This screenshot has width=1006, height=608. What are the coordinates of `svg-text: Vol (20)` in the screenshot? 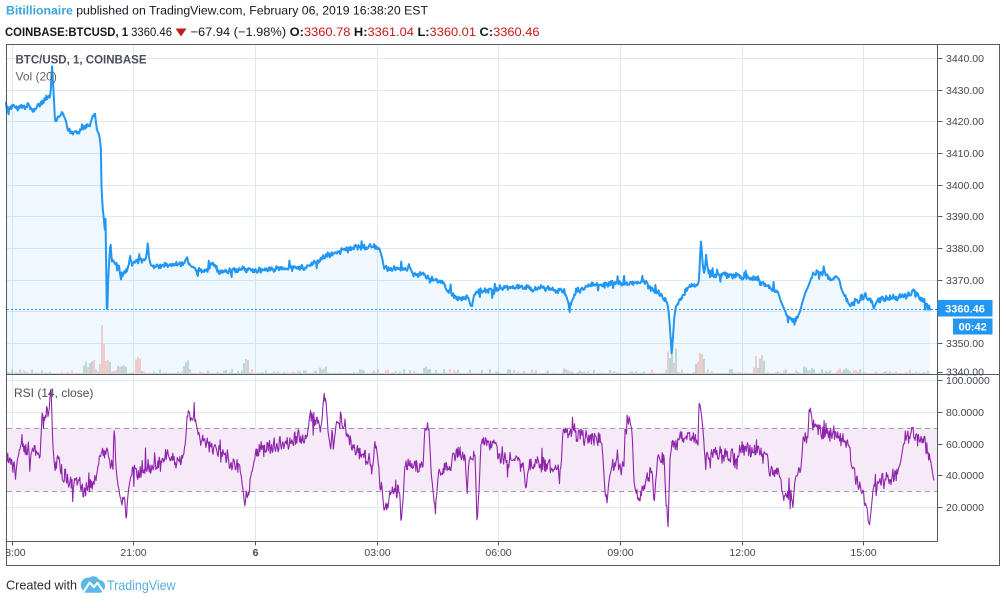 It's located at (36, 77).